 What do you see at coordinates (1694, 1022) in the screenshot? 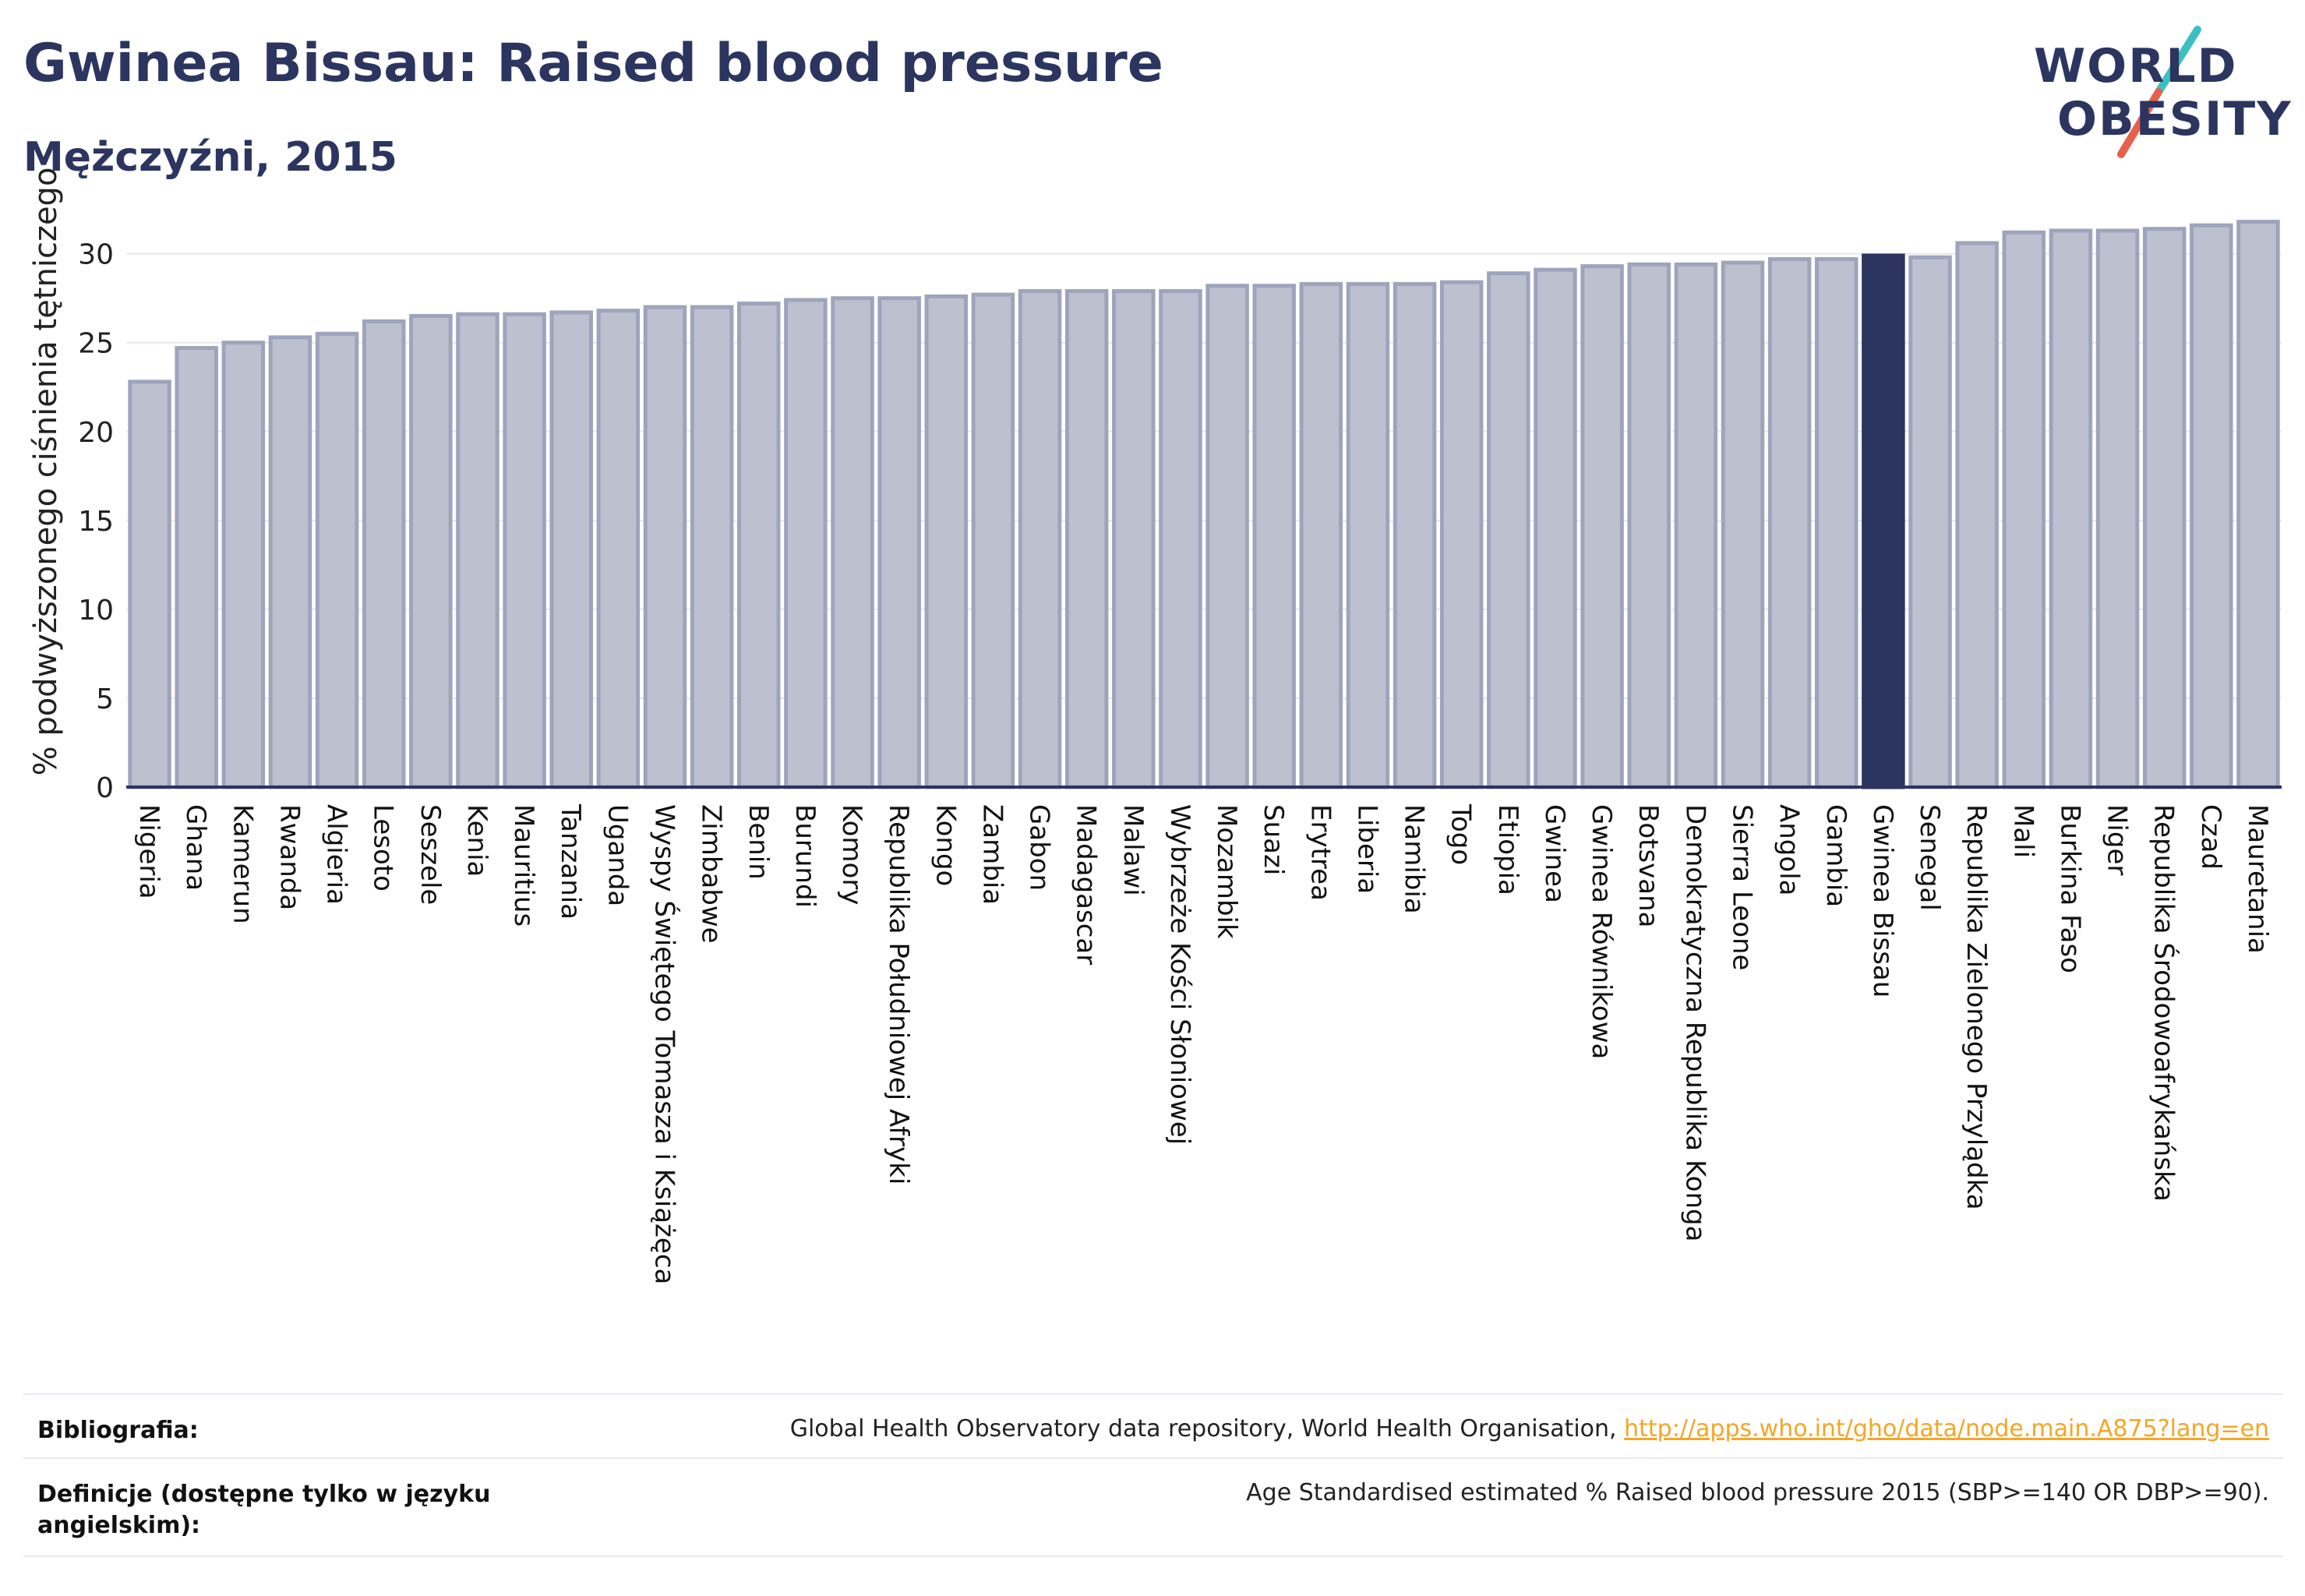
I see `x-tick-label: Demokratyczna Republika Konga` at bounding box center [1694, 1022].